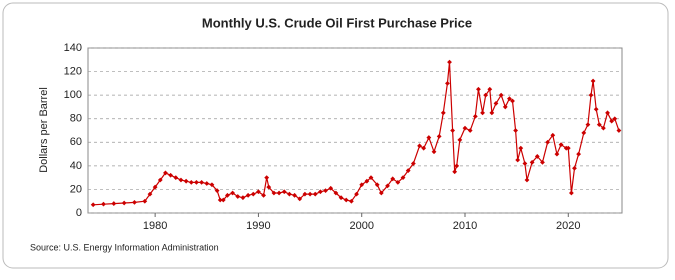 This screenshot has height=280, width=675. What do you see at coordinates (76, 189) in the screenshot?
I see `y-tick-label: 20` at bounding box center [76, 189].